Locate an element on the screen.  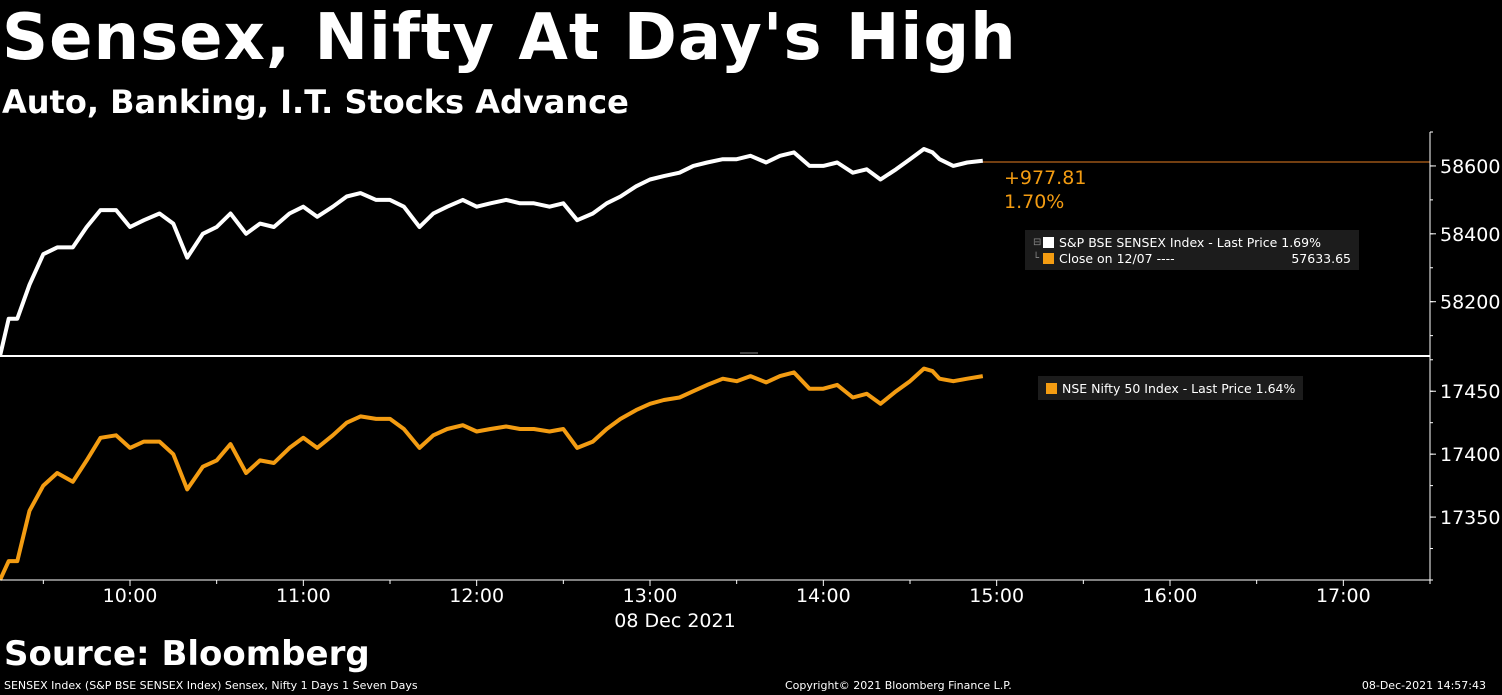
footer-timestamp: 08-Dec-2021 14:57:43 is located at coordinates (1423, 685).